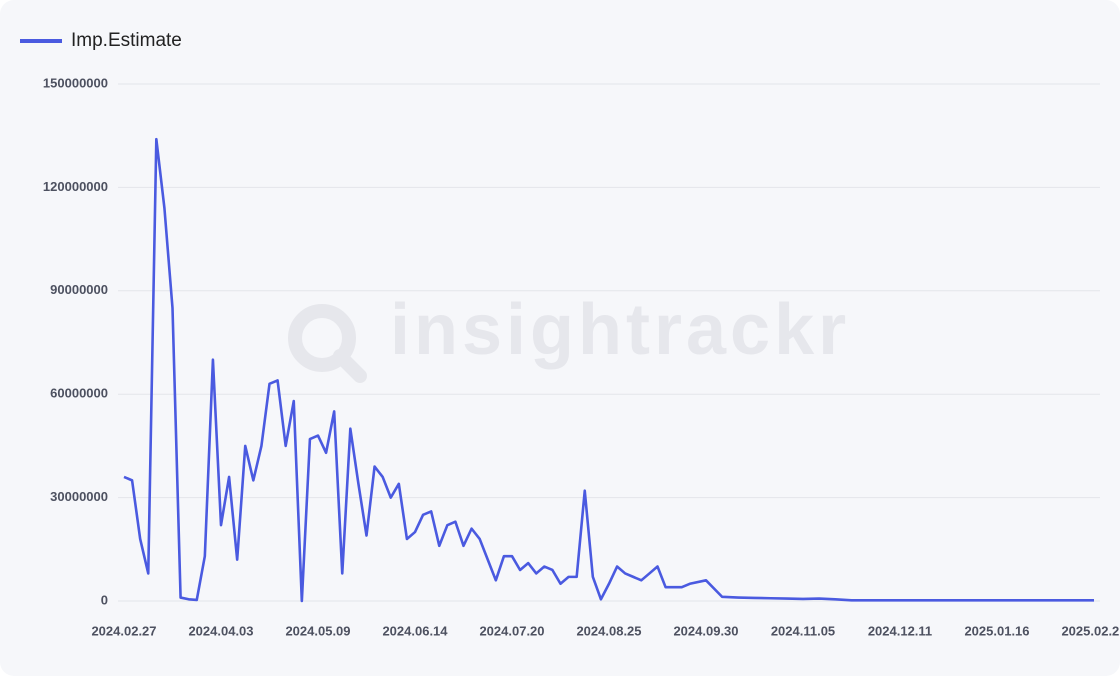 The height and width of the screenshot is (676, 1120). What do you see at coordinates (317, 630) in the screenshot?
I see `x-tick-label: 2024.05.09` at bounding box center [317, 630].